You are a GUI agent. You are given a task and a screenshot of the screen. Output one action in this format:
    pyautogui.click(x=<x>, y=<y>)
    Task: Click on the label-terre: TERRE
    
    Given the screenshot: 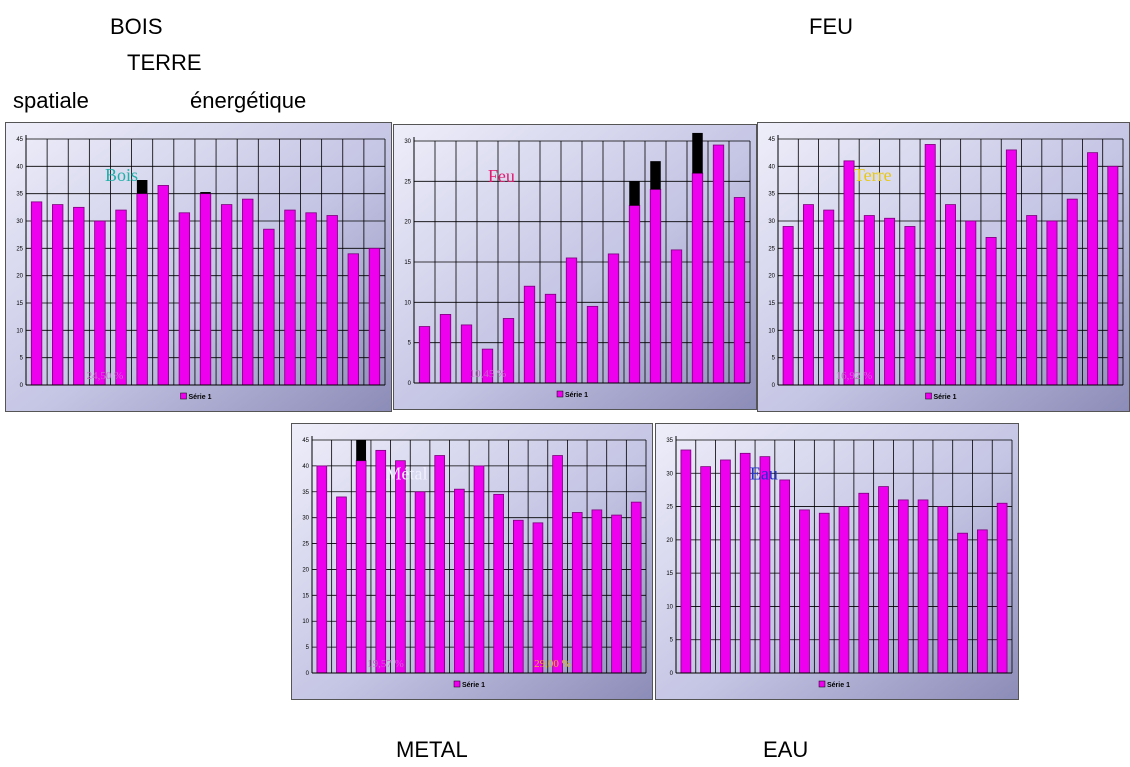 What is the action you would take?
    pyautogui.click(x=164, y=62)
    